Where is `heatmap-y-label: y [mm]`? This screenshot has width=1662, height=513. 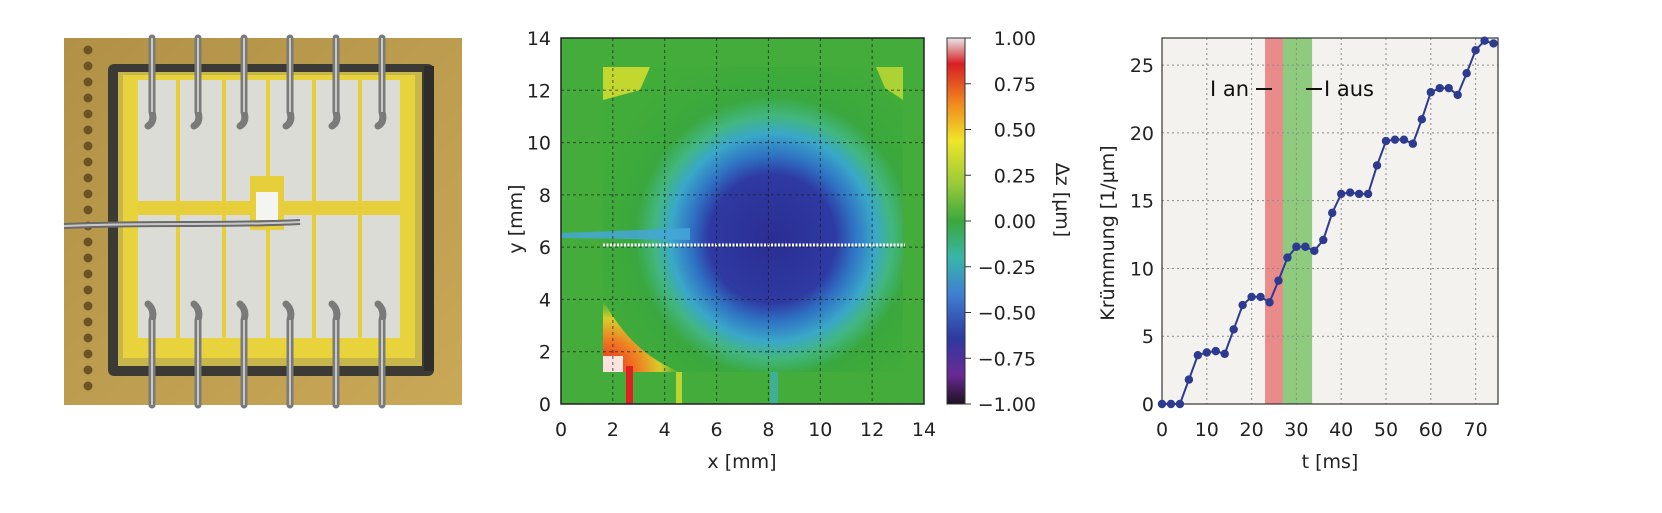 heatmap-y-label: y [mm] is located at coordinates (516, 218).